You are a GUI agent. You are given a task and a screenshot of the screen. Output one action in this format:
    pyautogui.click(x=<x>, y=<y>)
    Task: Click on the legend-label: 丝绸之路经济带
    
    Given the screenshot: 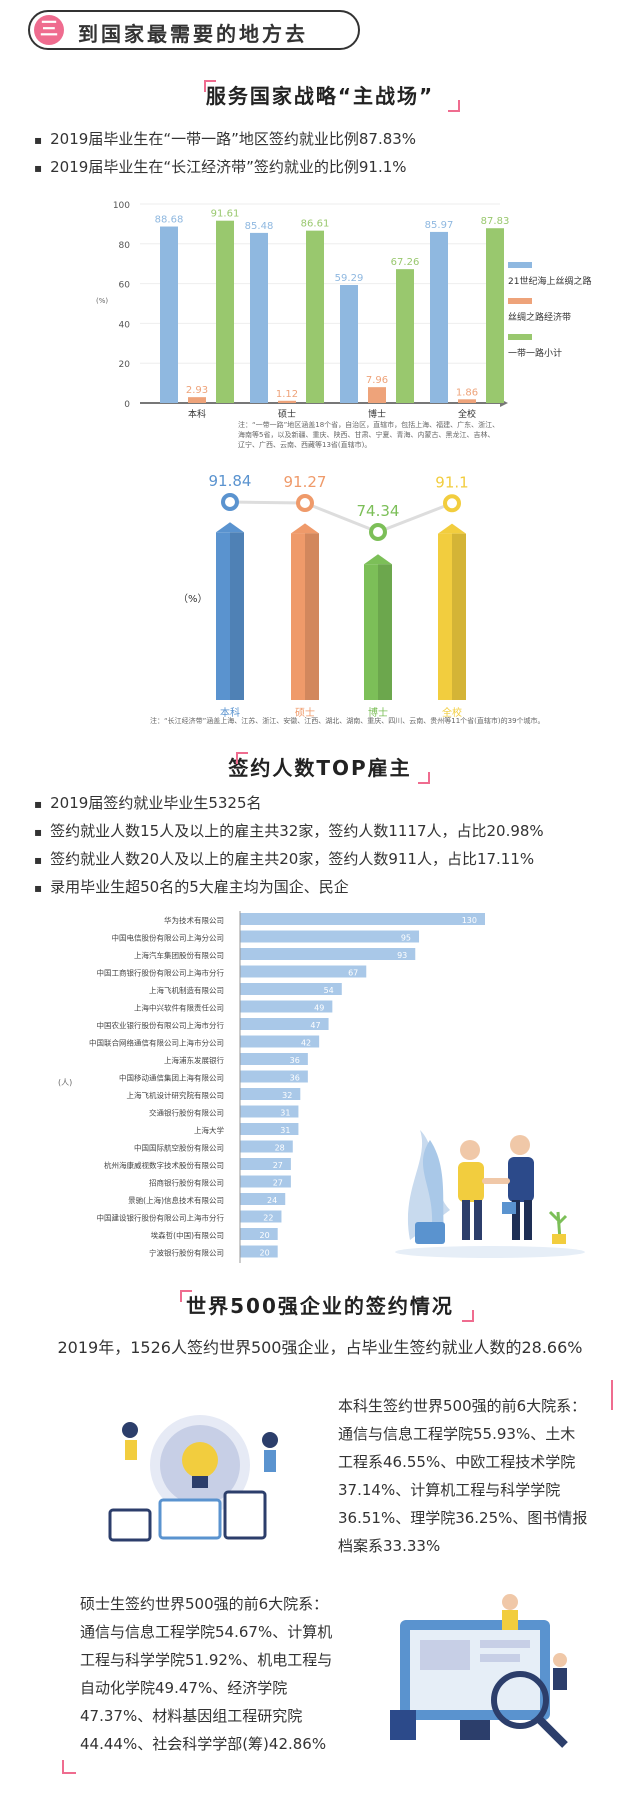 What is the action you would take?
    pyautogui.click(x=539, y=317)
    